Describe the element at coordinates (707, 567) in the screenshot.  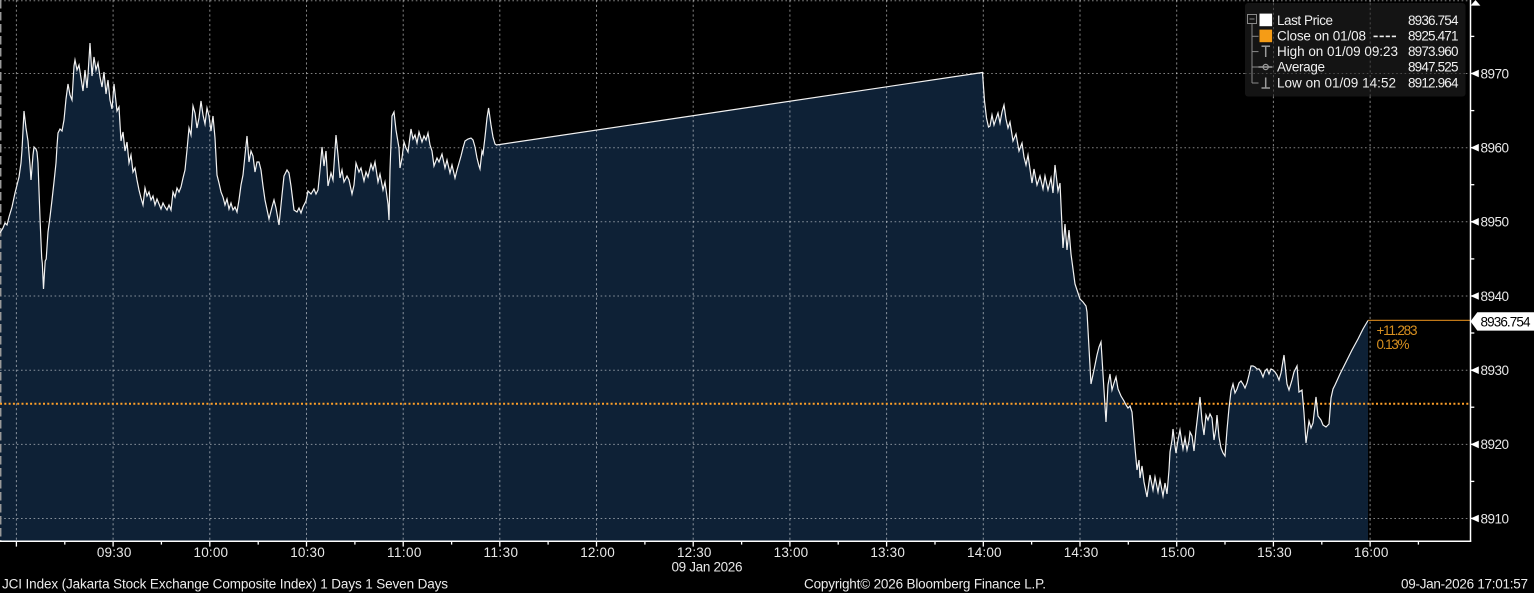
I see `svg-text: 09 Jan 2026` at that location.